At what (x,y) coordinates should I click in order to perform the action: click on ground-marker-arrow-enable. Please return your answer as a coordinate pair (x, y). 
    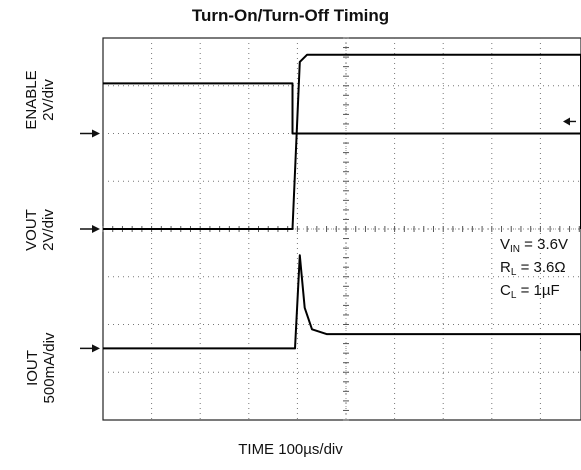
    Looking at the image, I should click on (96, 133).